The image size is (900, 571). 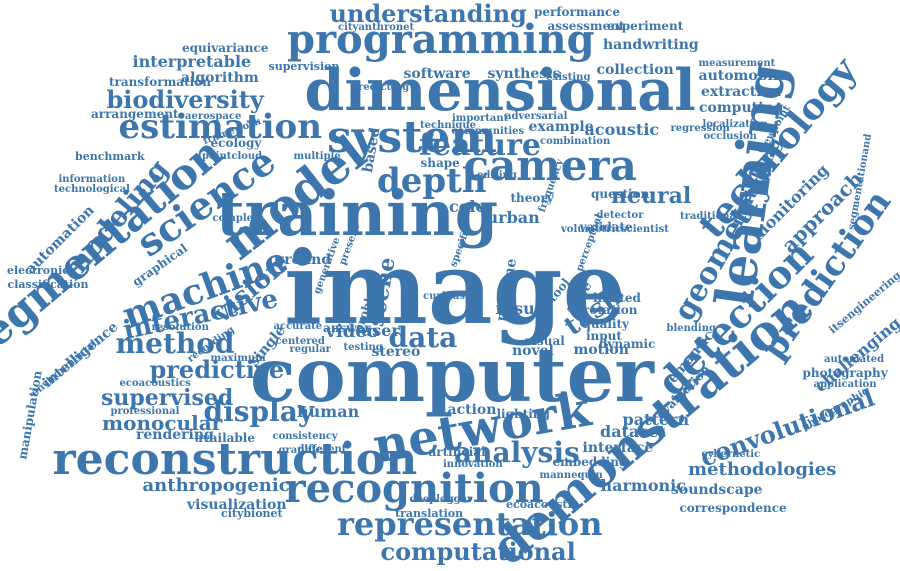 What do you see at coordinates (651, 196) in the screenshot?
I see `word-neural: neural` at bounding box center [651, 196].